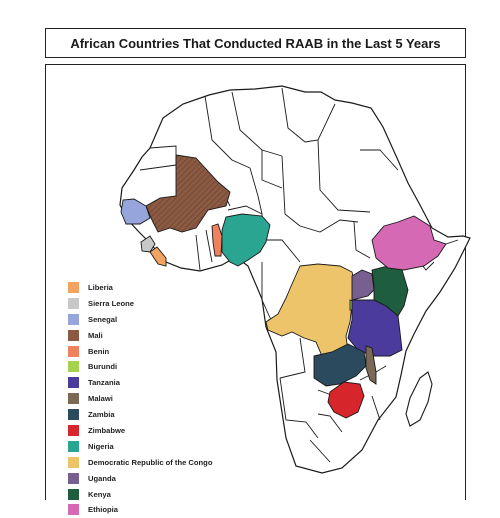 Image resolution: width=500 pixels, height=518 pixels. What do you see at coordinates (95, 335) in the screenshot?
I see `legend-label: Mali` at bounding box center [95, 335].